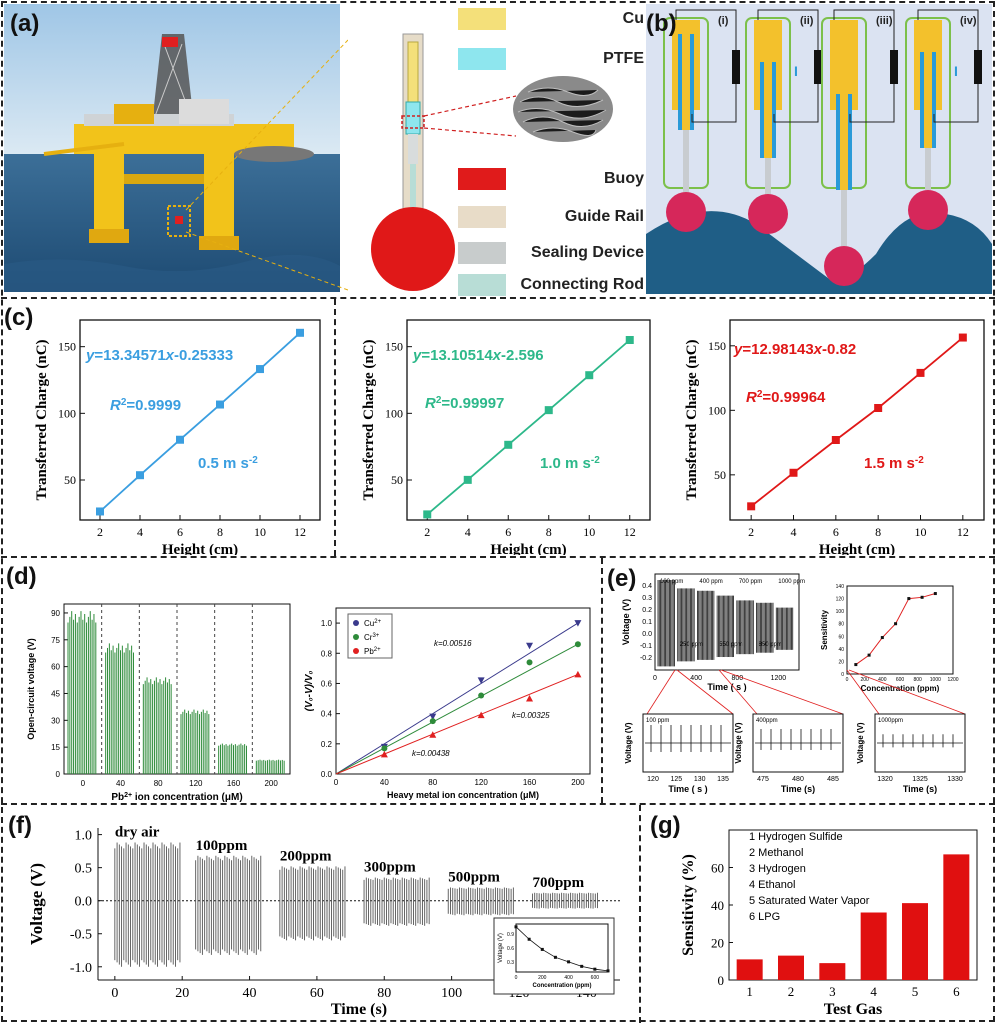 The width and height of the screenshot is (996, 1024). Describe the element at coordinates (640, 914) in the screenshot. I see `divider-fg` at that location.